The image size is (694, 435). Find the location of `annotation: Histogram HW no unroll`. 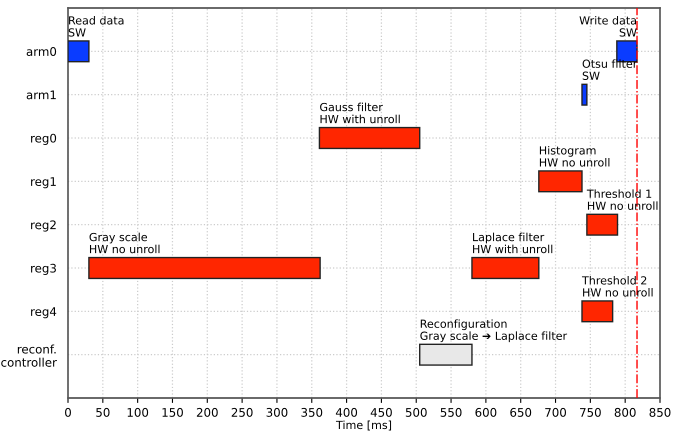

annotation: Histogram HW no unroll is located at coordinates (575, 156).